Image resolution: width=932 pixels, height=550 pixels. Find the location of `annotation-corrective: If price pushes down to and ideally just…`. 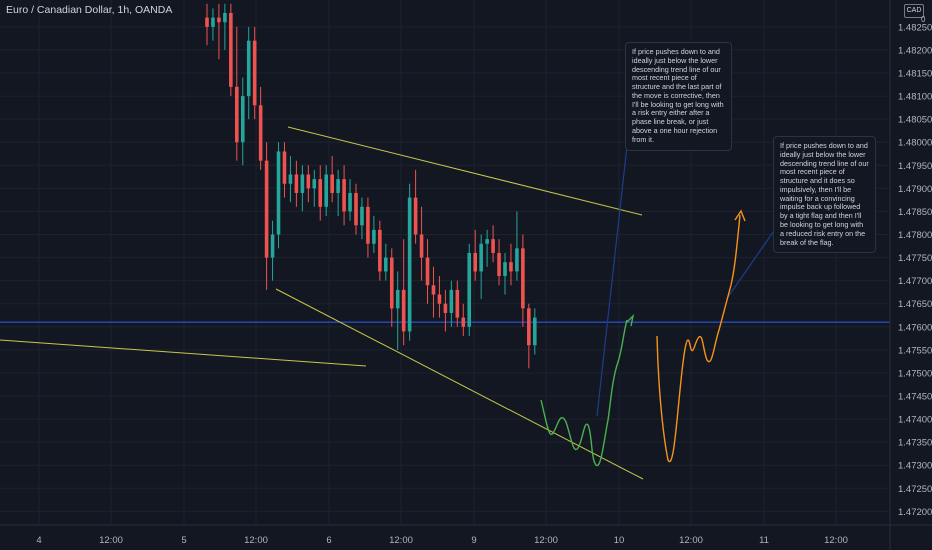

annotation-corrective: If price pushes down to and ideally just… is located at coordinates (678, 96).